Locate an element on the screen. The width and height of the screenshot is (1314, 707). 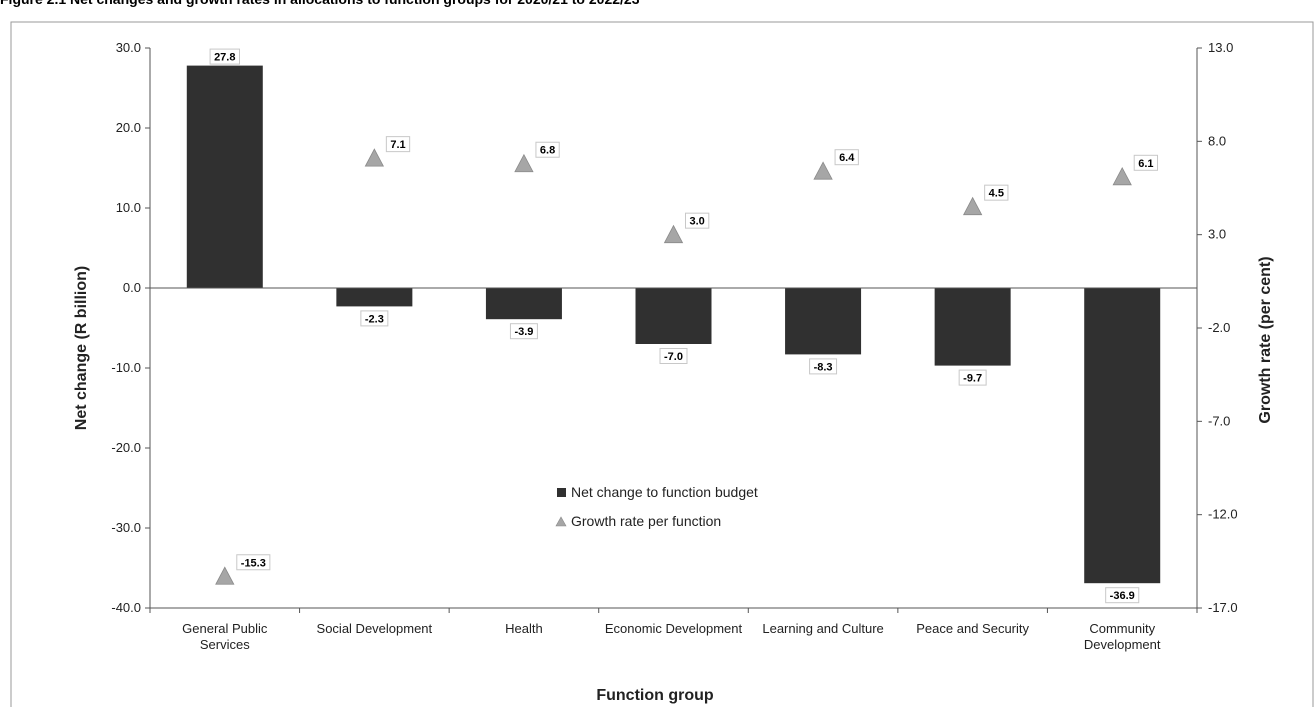
triangle-data-label: 3.0 is located at coordinates (697, 222).